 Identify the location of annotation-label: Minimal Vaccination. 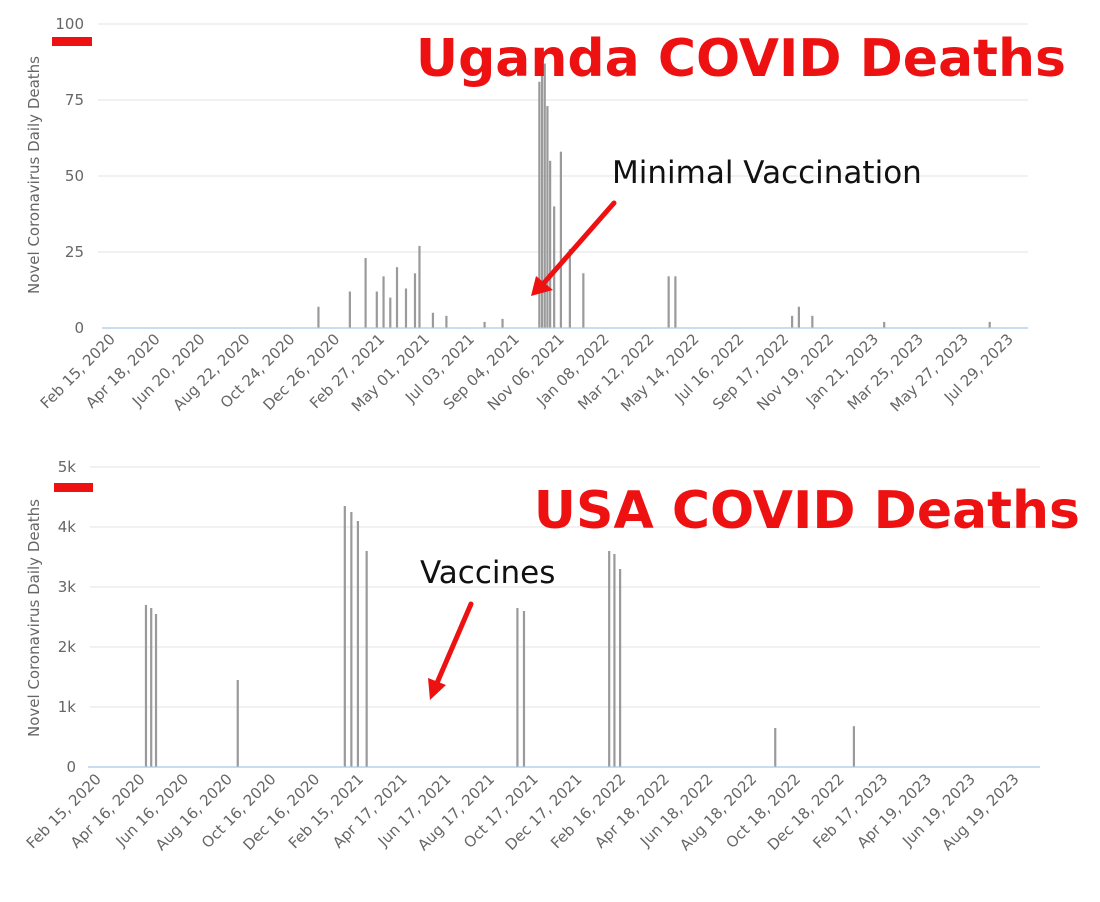
(767, 173).